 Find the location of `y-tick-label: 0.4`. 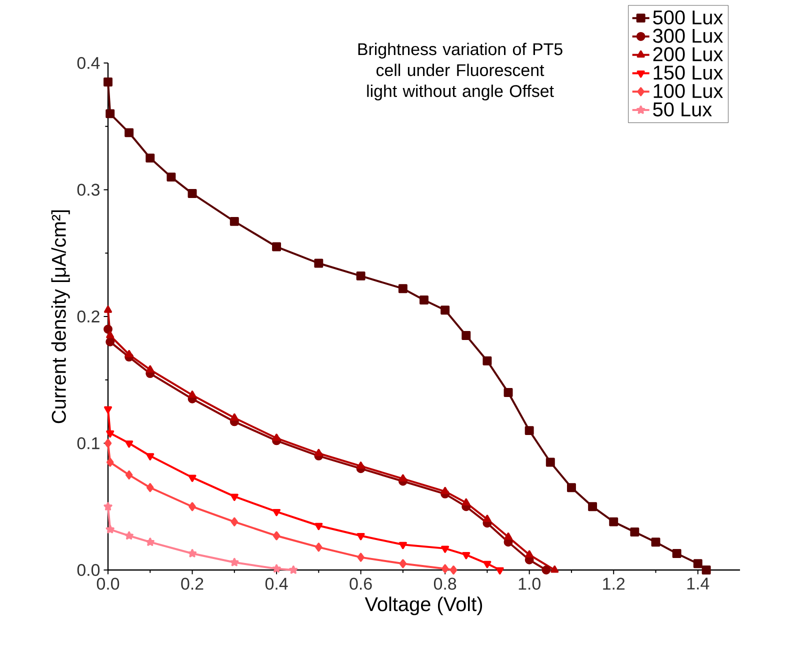

y-tick-label: 0.4 is located at coordinates (88, 62).